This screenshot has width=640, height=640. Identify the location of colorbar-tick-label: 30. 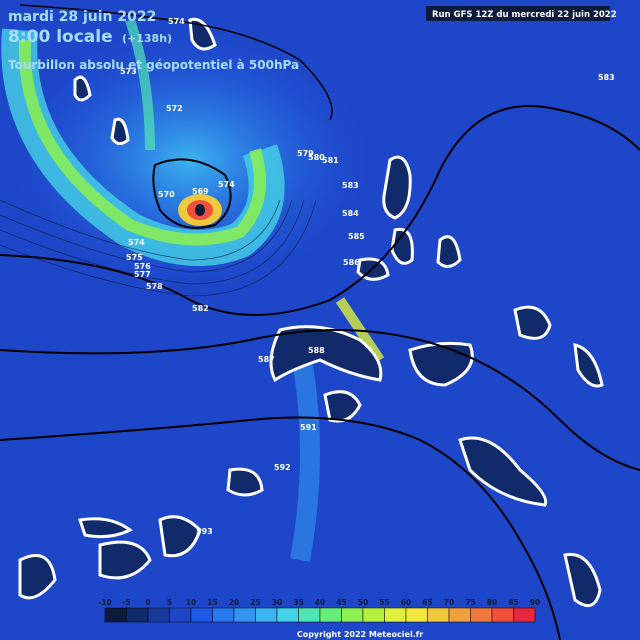
(277, 602).